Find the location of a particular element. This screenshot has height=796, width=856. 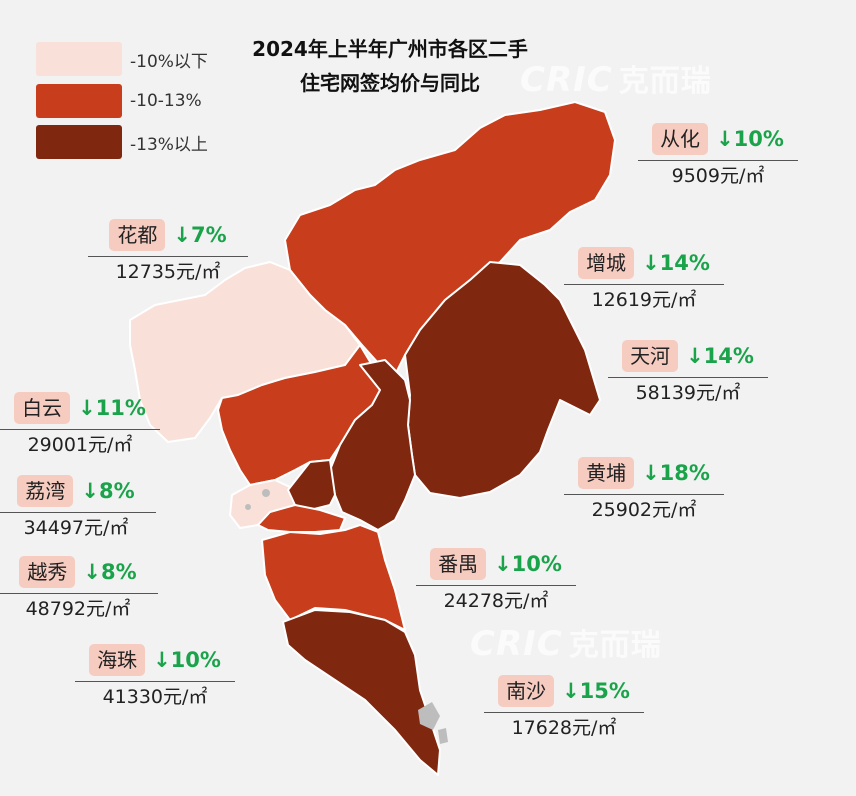

district-name: 从化 is located at coordinates (680, 139).